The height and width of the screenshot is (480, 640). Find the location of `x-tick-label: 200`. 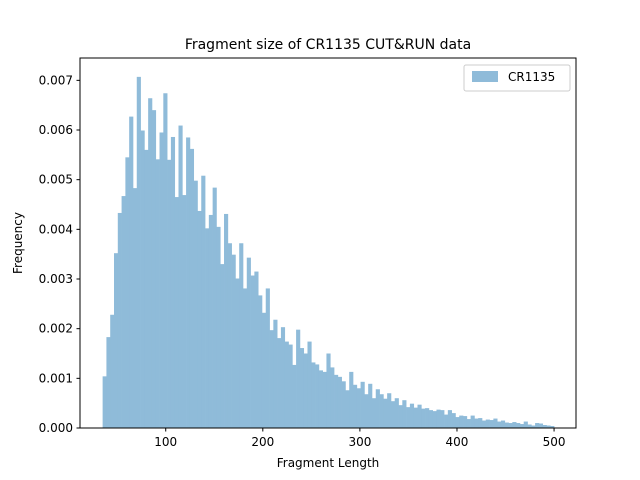

x-tick-label: 200 is located at coordinates (262, 442).